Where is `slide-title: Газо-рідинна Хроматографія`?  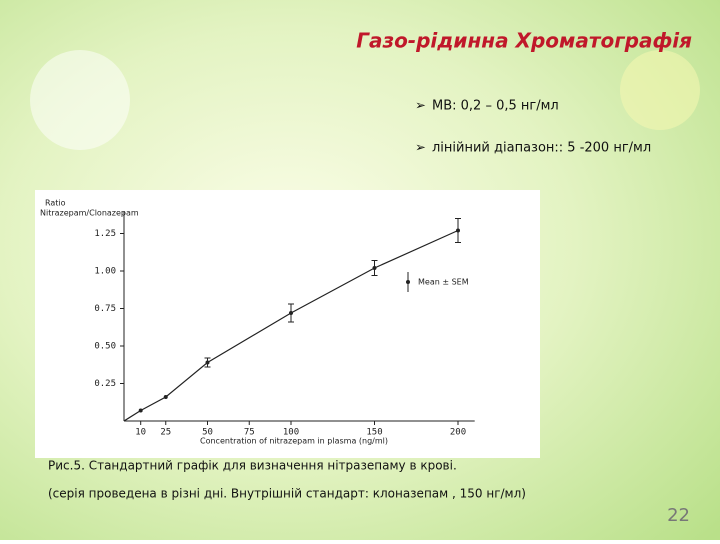 slide-title: Газо-рідинна Хроматографія is located at coordinates (524, 41).